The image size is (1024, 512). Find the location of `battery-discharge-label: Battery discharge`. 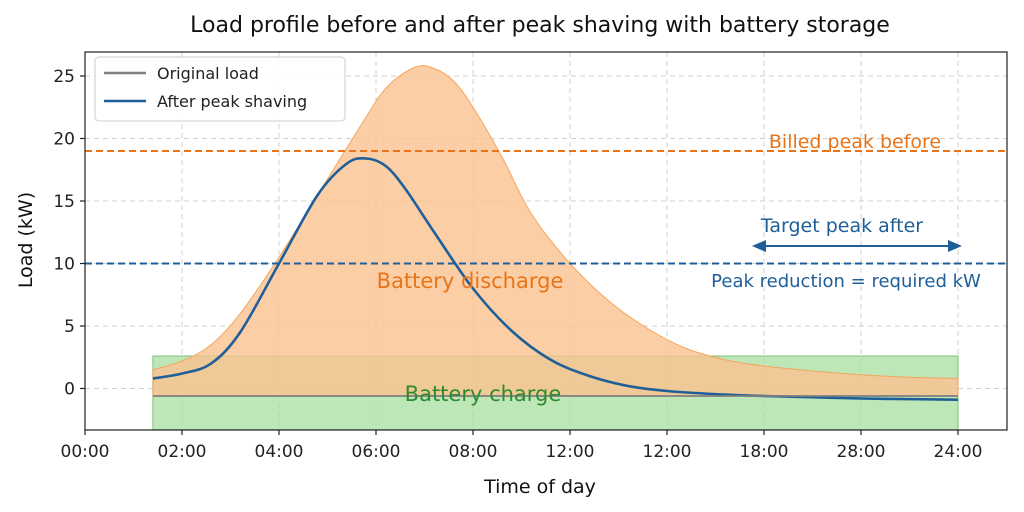

battery-discharge-label: Battery discharge is located at coordinates (470, 281).